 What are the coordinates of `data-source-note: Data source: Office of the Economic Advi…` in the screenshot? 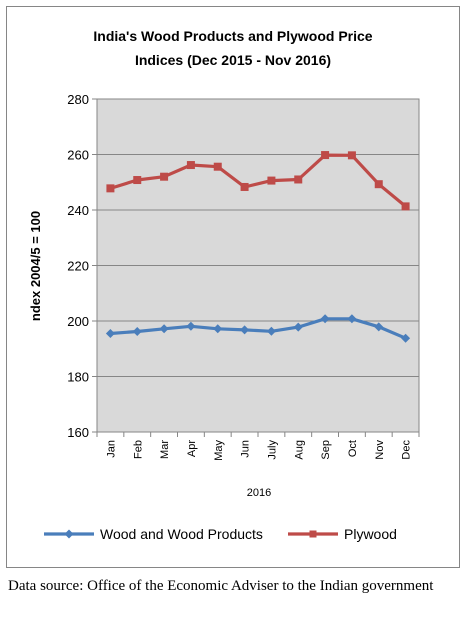 It's located at (221, 586).